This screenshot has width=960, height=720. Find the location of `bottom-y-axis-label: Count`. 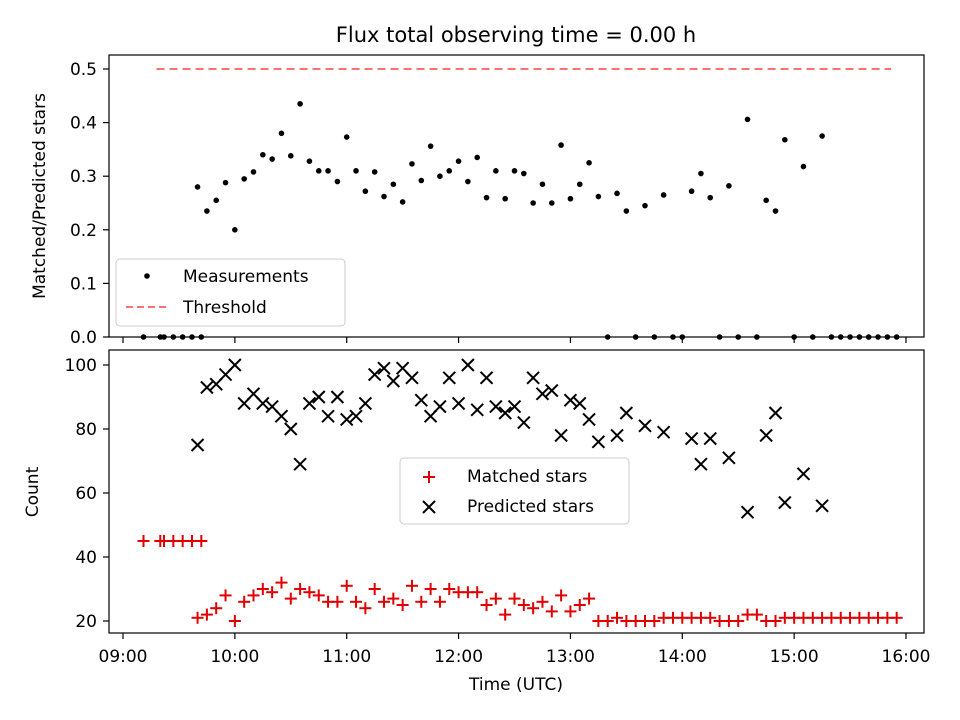

bottom-y-axis-label: Count is located at coordinates (33, 491).